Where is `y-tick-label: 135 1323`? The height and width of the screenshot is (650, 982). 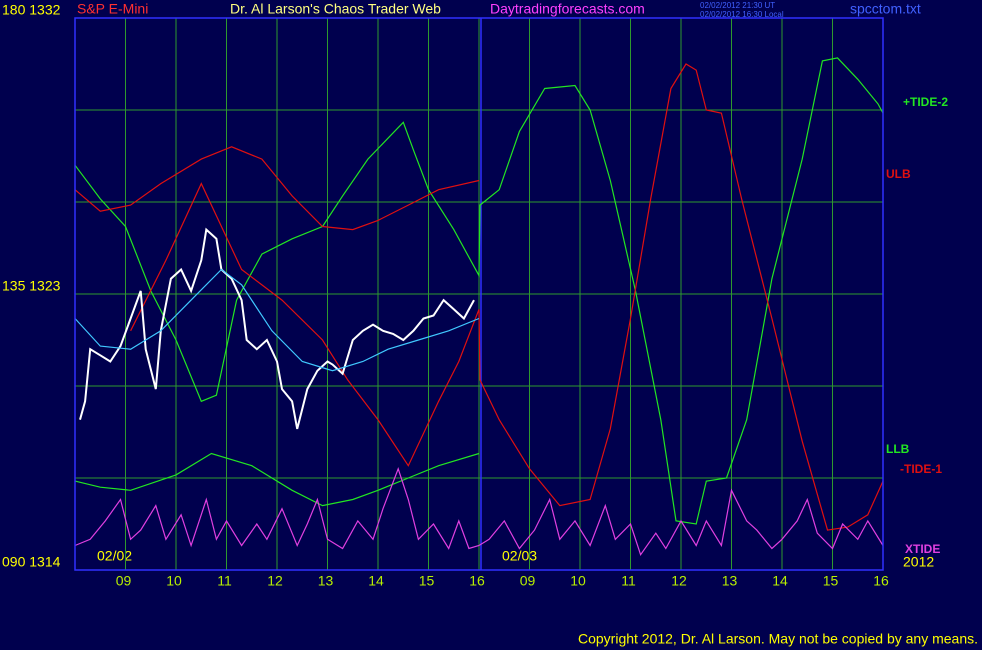 y-tick-label: 135 1323 is located at coordinates (31, 286).